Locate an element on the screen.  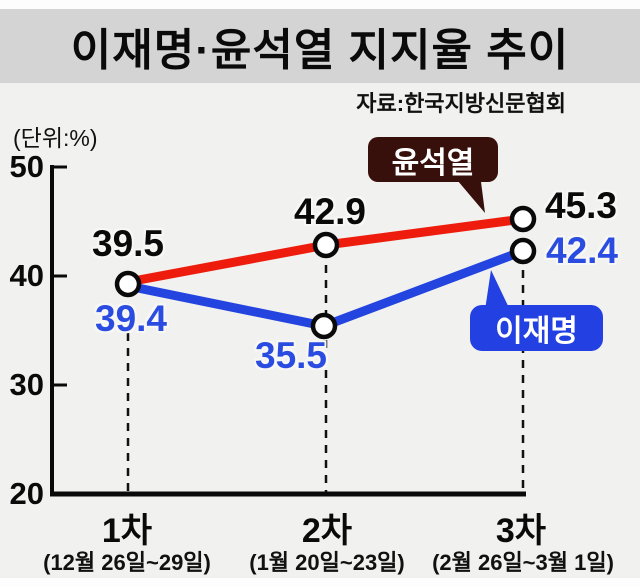
lee-value-3: 42.4 is located at coordinates (582, 250).